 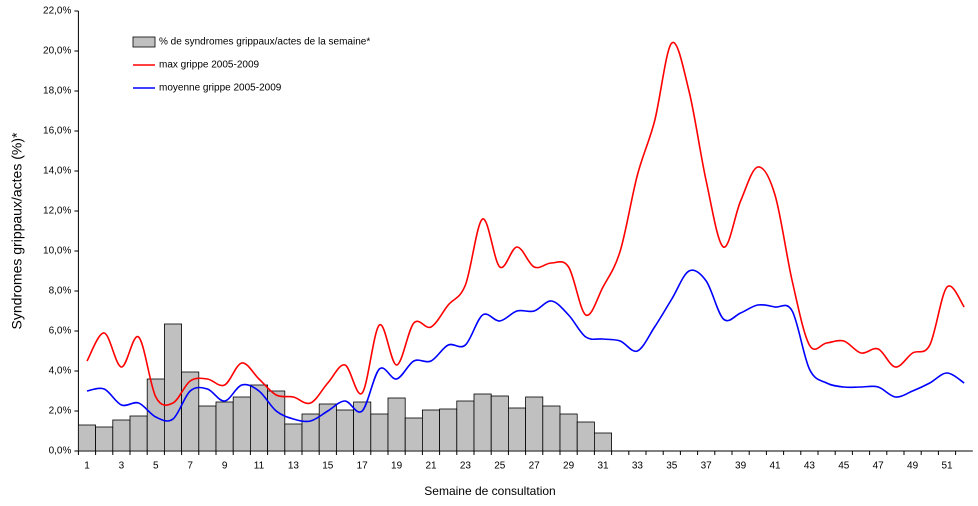 What do you see at coordinates (397, 466) in the screenshot?
I see `x-tick-label: 19` at bounding box center [397, 466].